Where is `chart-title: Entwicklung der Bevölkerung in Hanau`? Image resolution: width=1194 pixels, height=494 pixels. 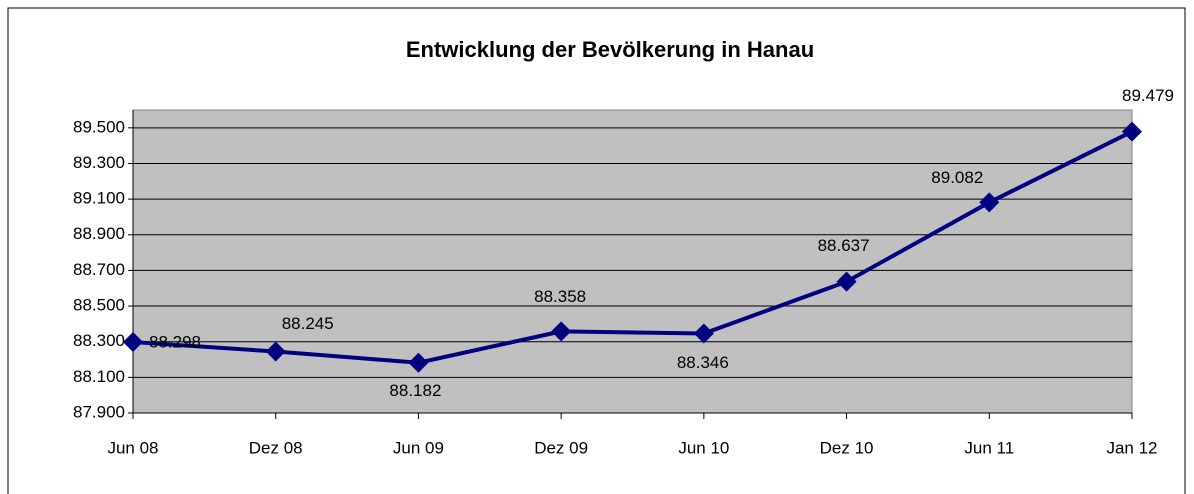
chart-title: Entwicklung der Bevölkerung in Hanau is located at coordinates (610, 49).